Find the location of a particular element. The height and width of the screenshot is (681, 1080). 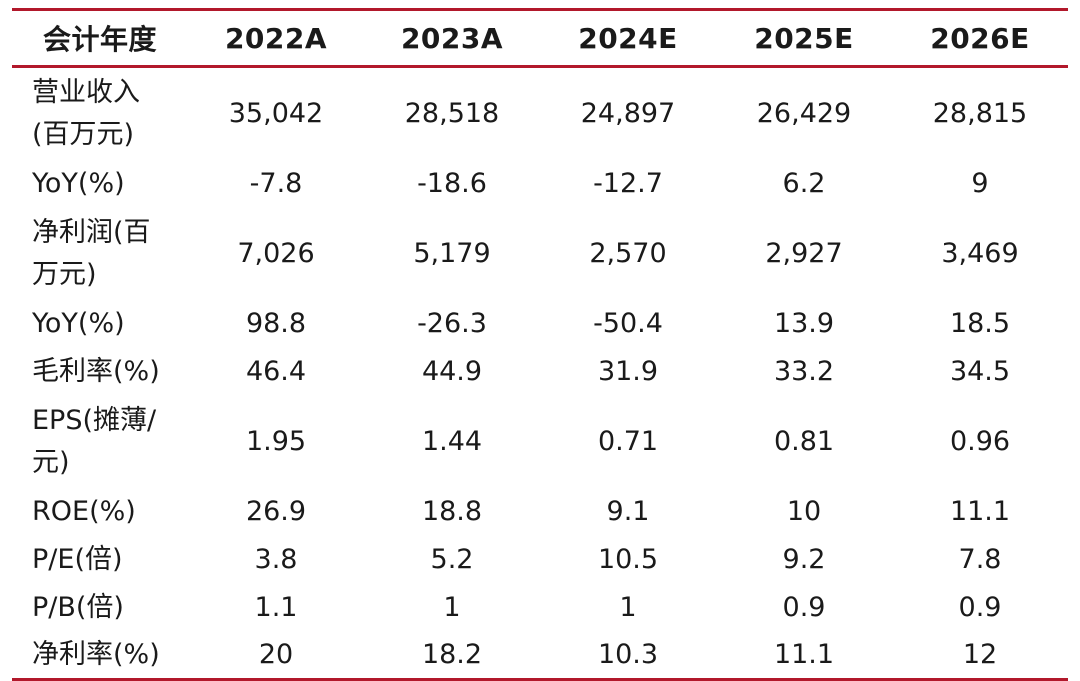

row-label: EPS(摊薄/元) is located at coordinates (94, 441).